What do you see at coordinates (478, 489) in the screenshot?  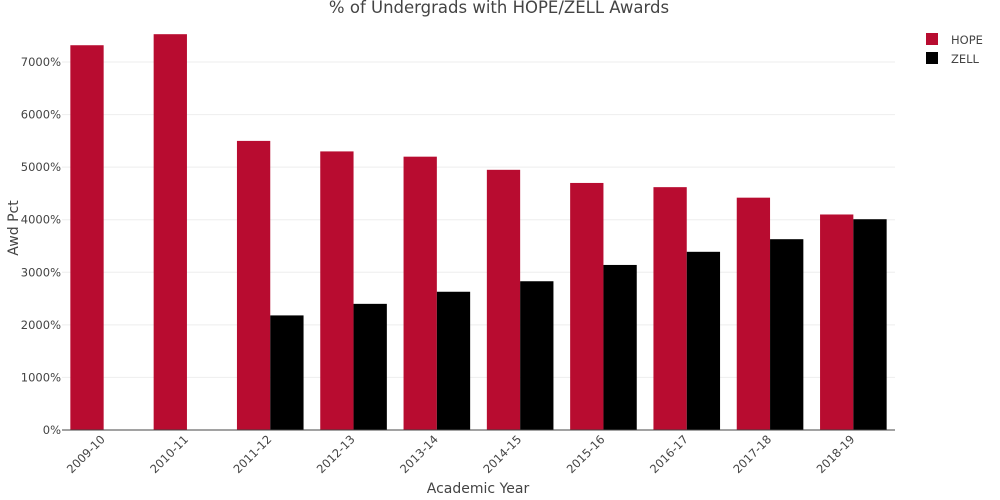 I see `x-axis-title: Academic Year` at bounding box center [478, 489].